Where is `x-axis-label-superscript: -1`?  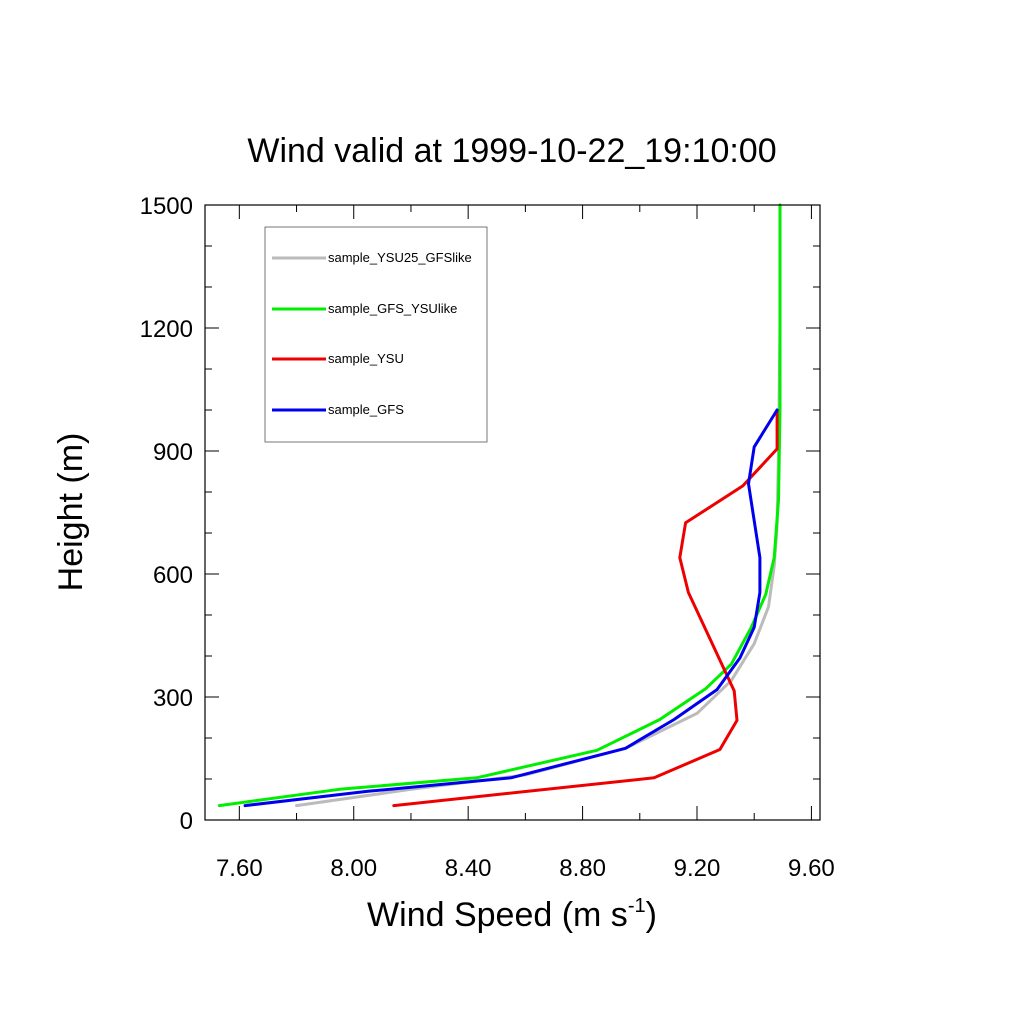
x-axis-label-superscript: -1 is located at coordinates (637, 906).